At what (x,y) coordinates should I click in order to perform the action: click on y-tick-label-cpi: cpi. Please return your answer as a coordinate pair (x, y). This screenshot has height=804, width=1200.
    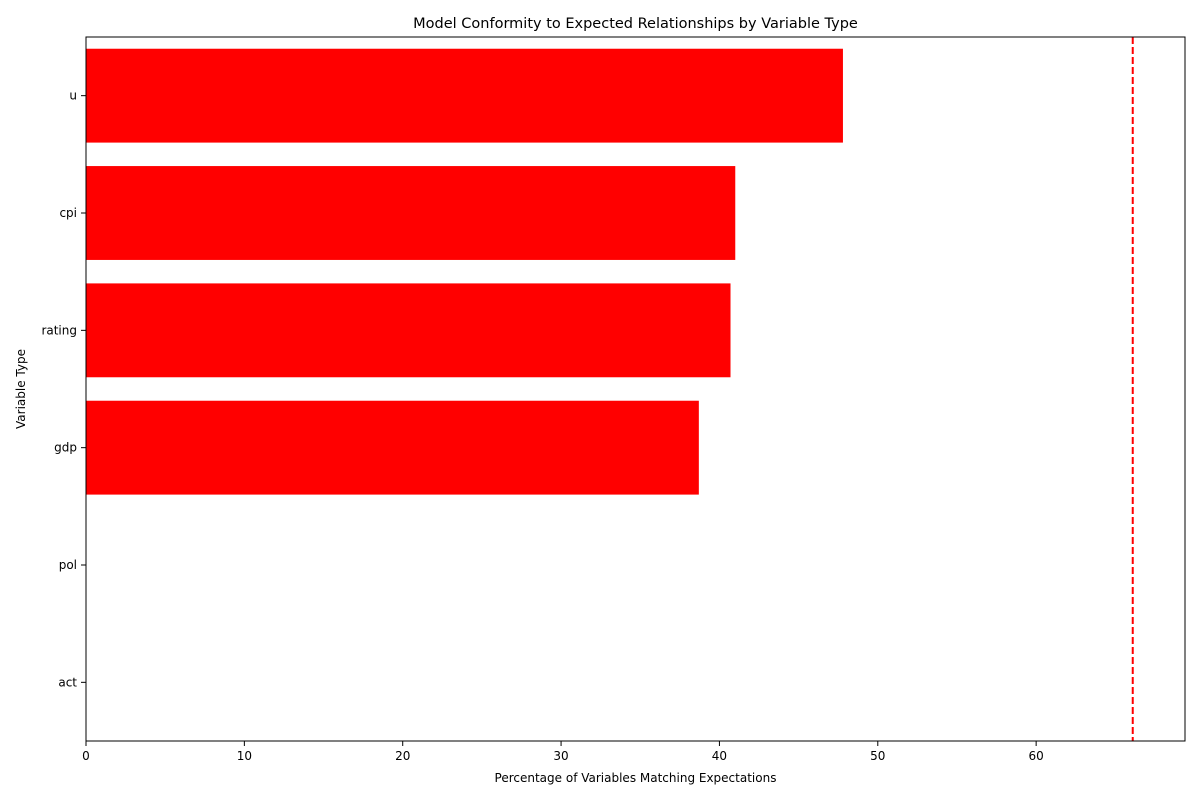
    Looking at the image, I should click on (68, 213).